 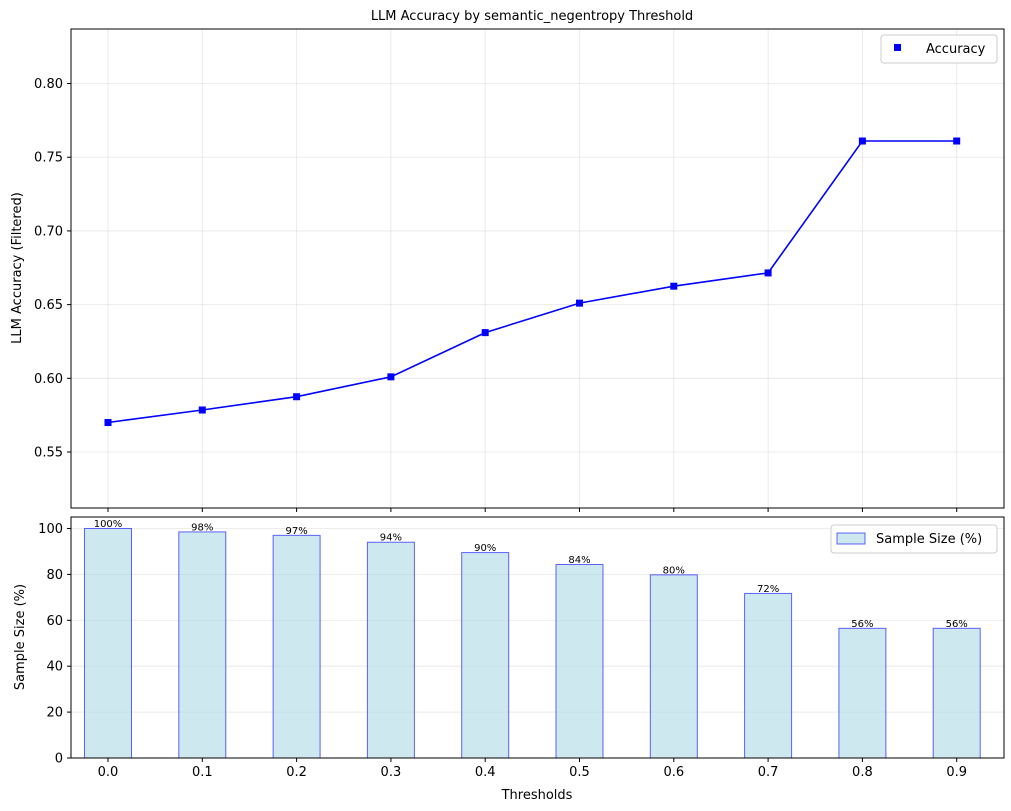 What do you see at coordinates (768, 589) in the screenshot?
I see `sample-size-bar-label: 72%` at bounding box center [768, 589].